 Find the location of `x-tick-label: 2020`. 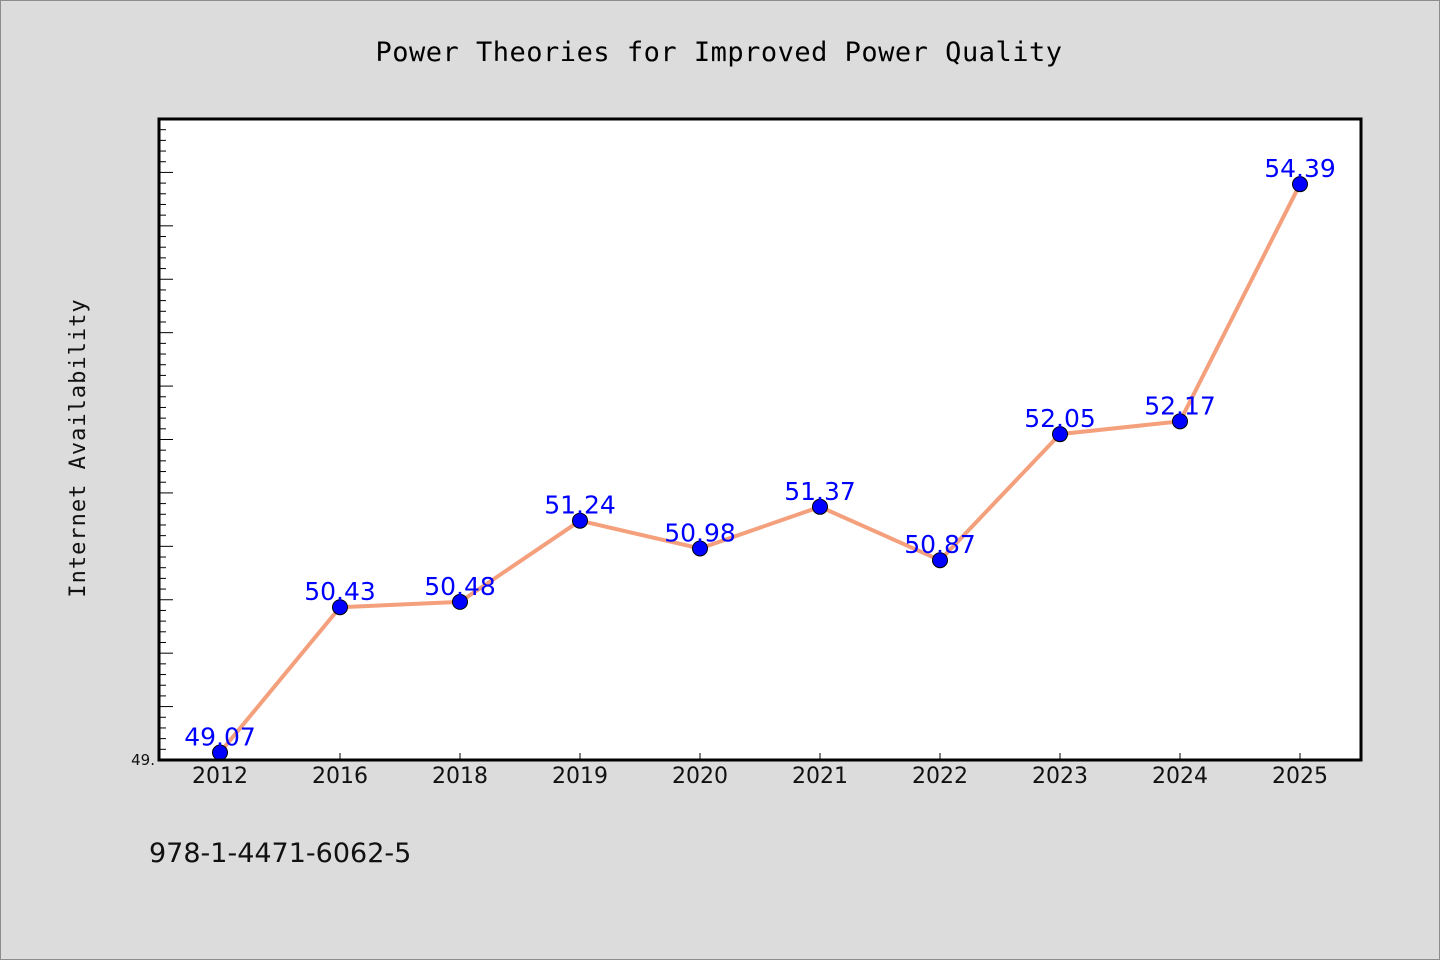

x-tick-label: 2020 is located at coordinates (700, 776).